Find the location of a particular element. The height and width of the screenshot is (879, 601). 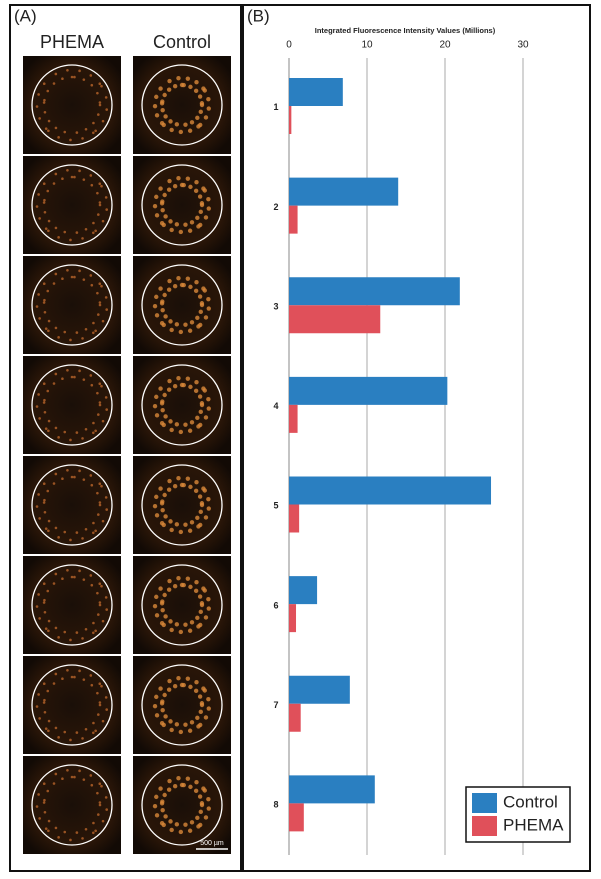

panel-label: (A) is located at coordinates (25, 15).